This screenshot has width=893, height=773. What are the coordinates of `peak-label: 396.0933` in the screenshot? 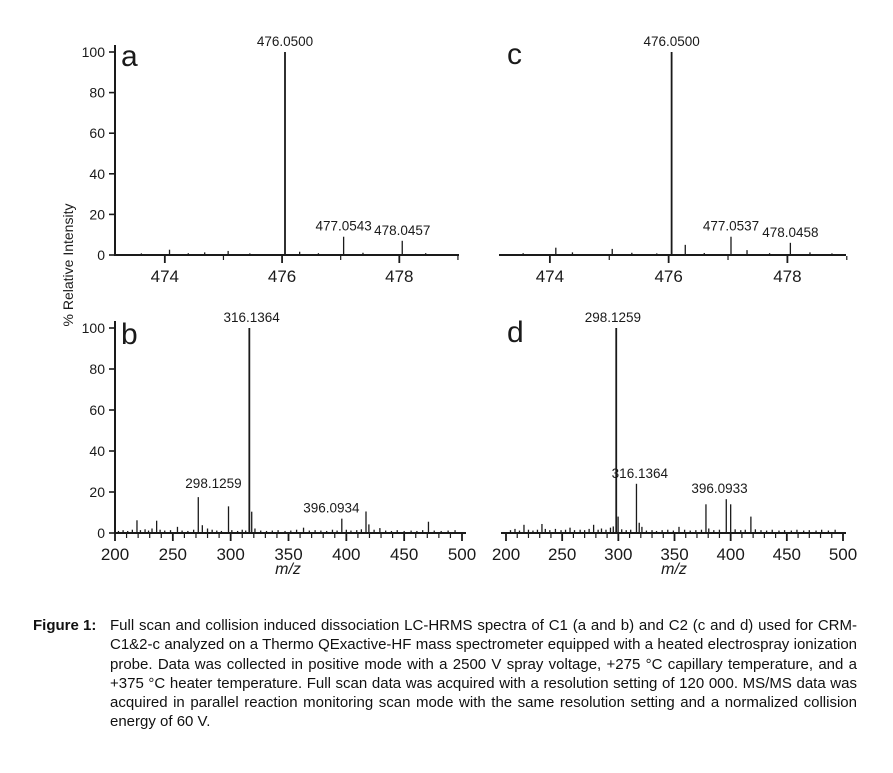 It's located at (719, 488).